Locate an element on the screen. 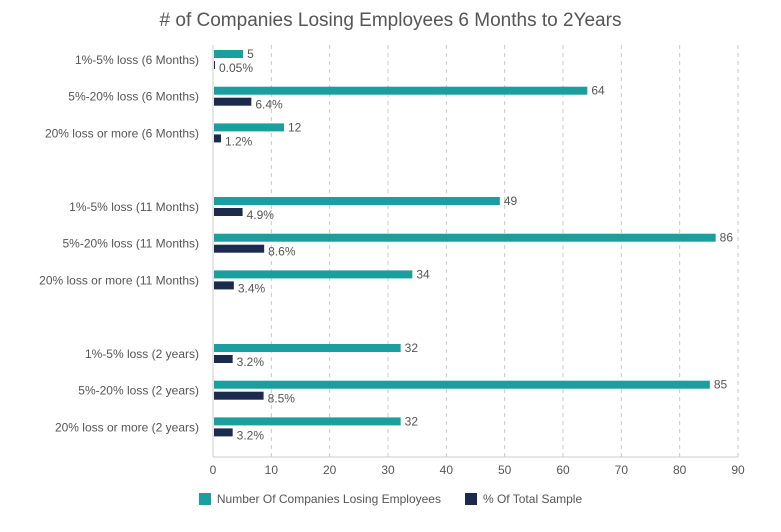 This screenshot has height=532, width=781. data-label: 64 is located at coordinates (598, 91).